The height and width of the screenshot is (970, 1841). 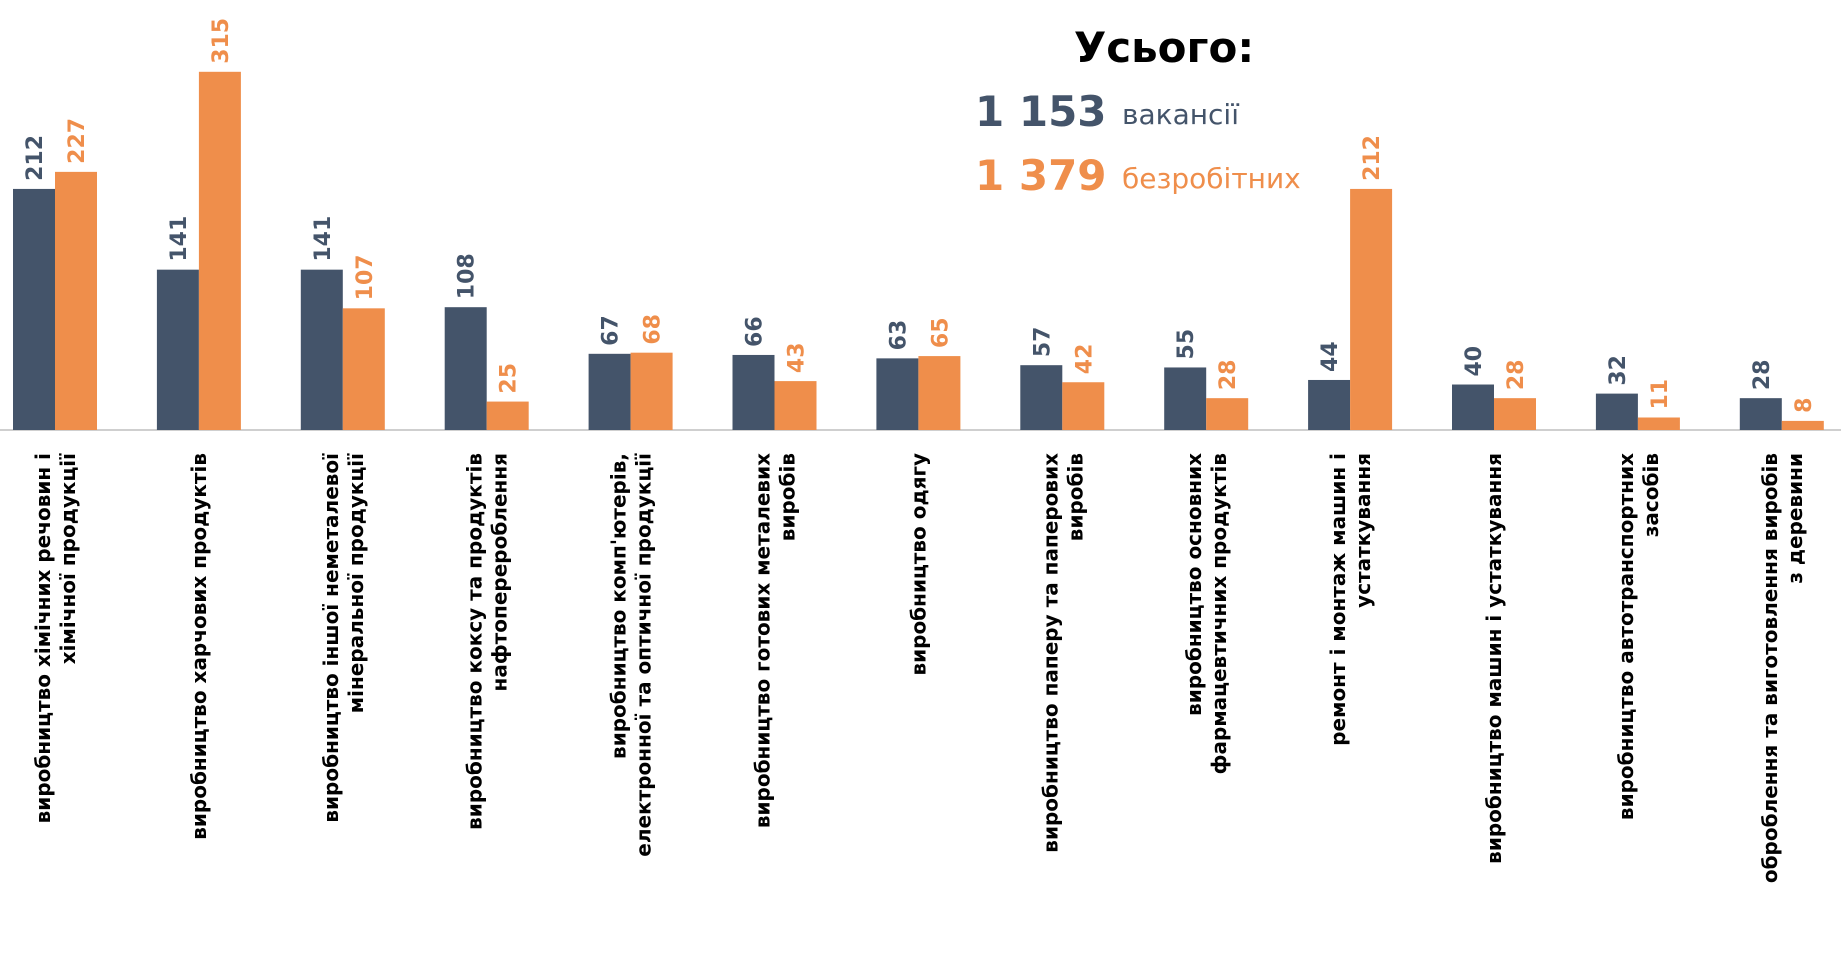 I want to click on x-tick-label: виробництво одягу, so click(x=918, y=564).